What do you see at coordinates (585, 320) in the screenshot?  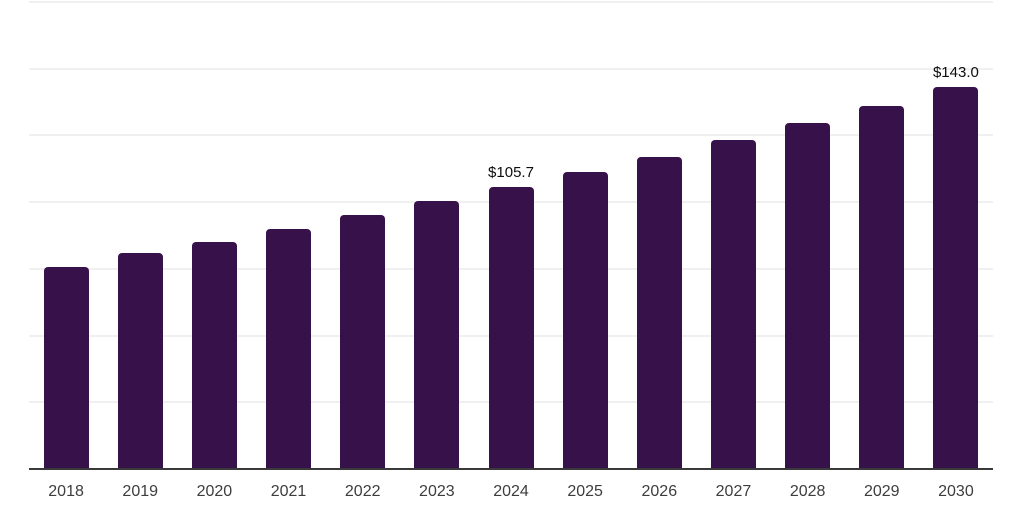 I see `bar-2025` at bounding box center [585, 320].